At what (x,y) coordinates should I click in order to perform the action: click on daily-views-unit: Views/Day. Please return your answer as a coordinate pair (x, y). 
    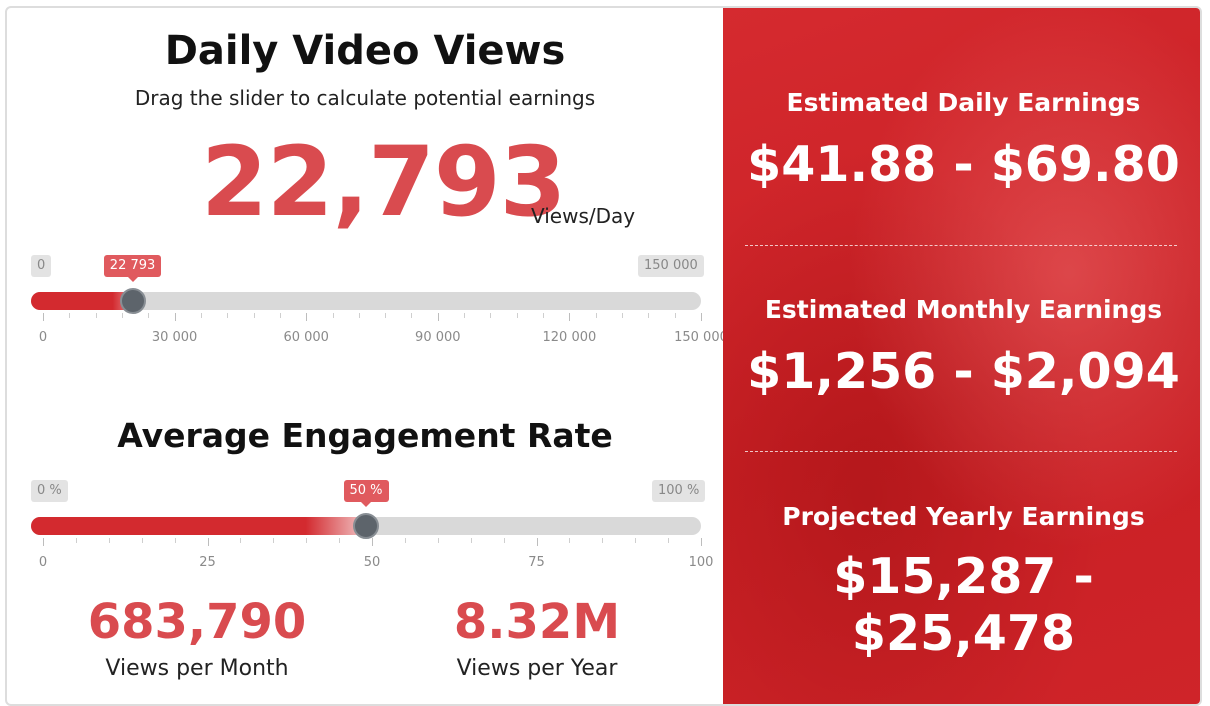
    Looking at the image, I should click on (583, 216).